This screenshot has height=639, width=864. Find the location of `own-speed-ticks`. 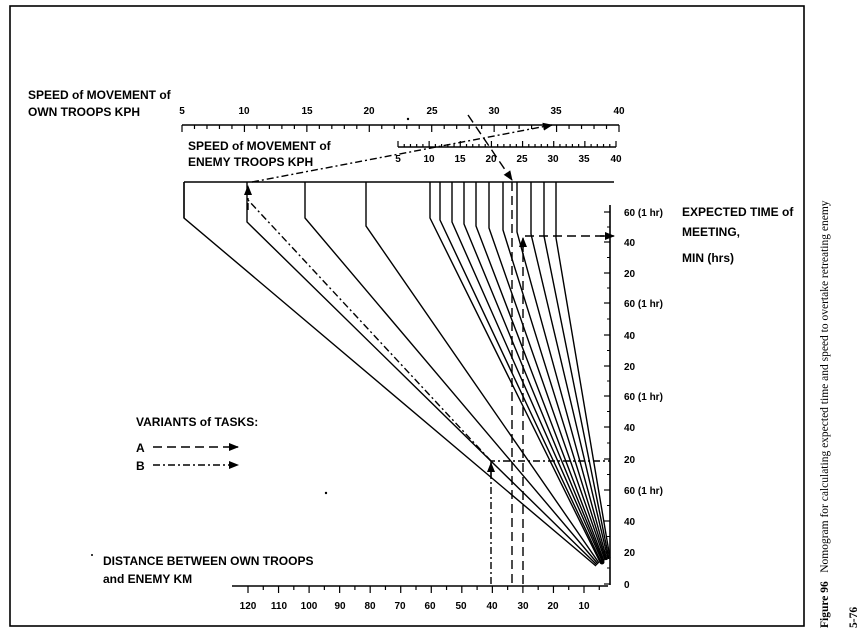

own-speed-ticks is located at coordinates (400, 128).